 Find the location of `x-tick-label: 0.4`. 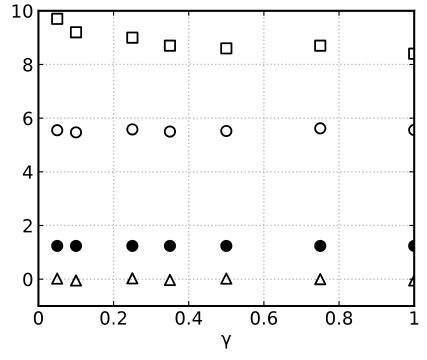

x-tick-label: 0.4 is located at coordinates (189, 318).